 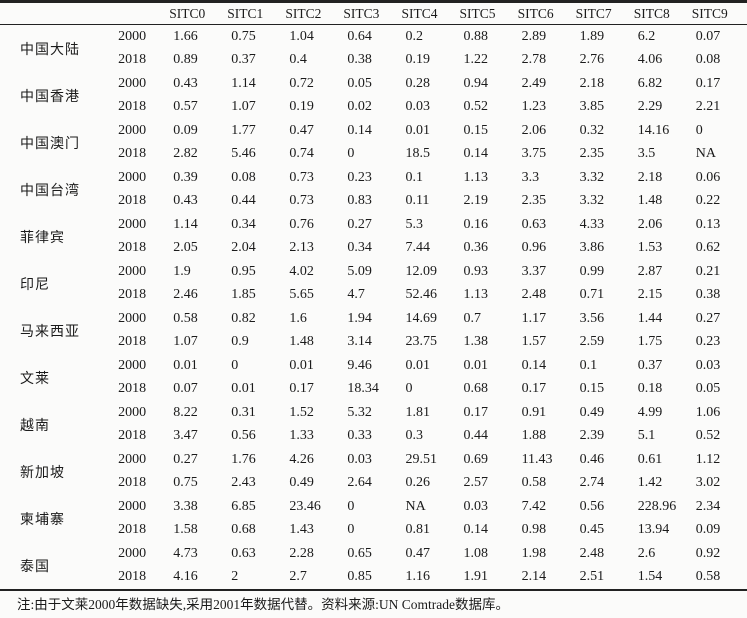 I want to click on value-cell: 0.81, so click(x=417, y=530).